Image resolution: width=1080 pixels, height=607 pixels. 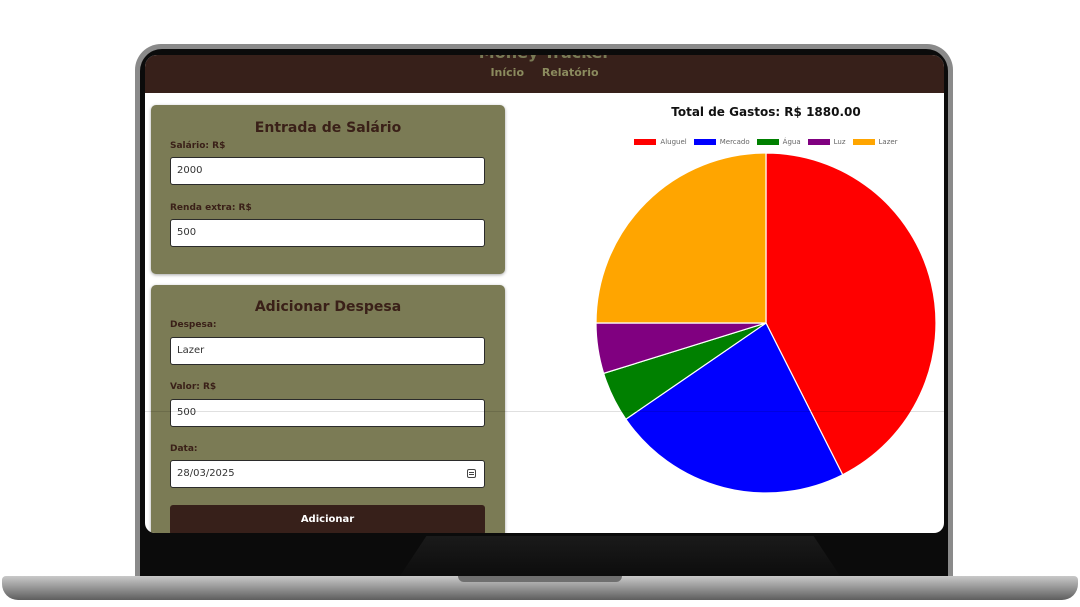 I want to click on salary-label: Salário: R$, so click(x=198, y=146).